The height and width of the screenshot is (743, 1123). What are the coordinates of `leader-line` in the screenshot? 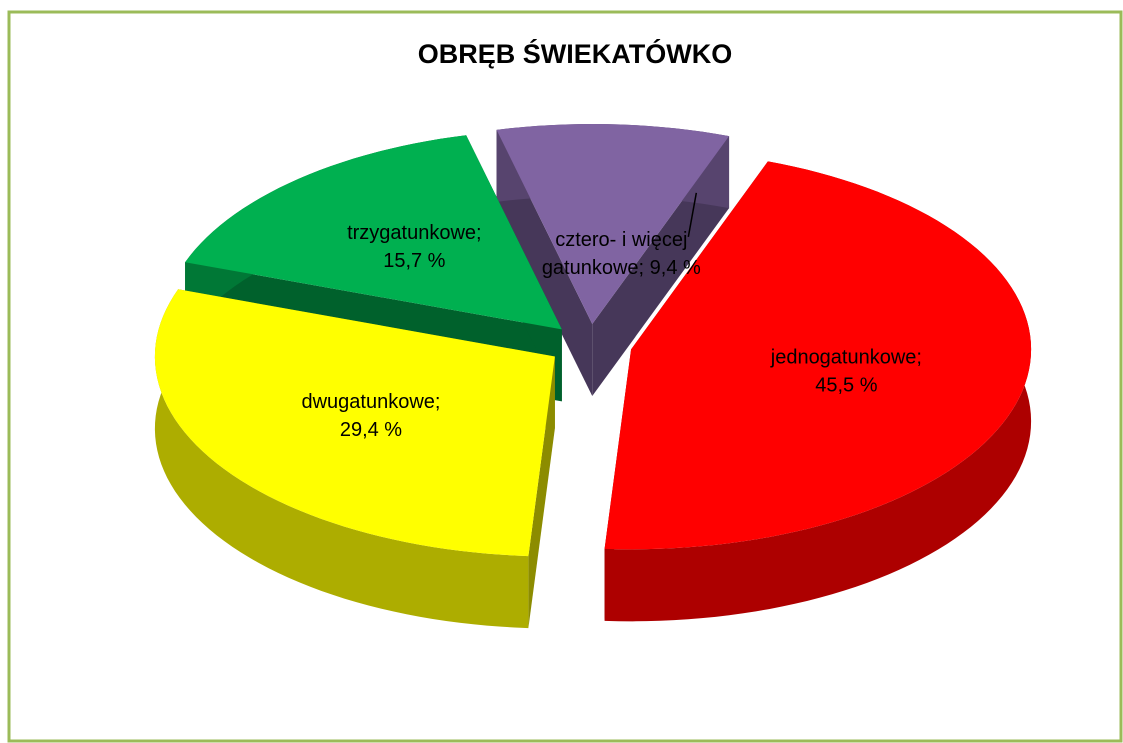 It's located at (692, 215).